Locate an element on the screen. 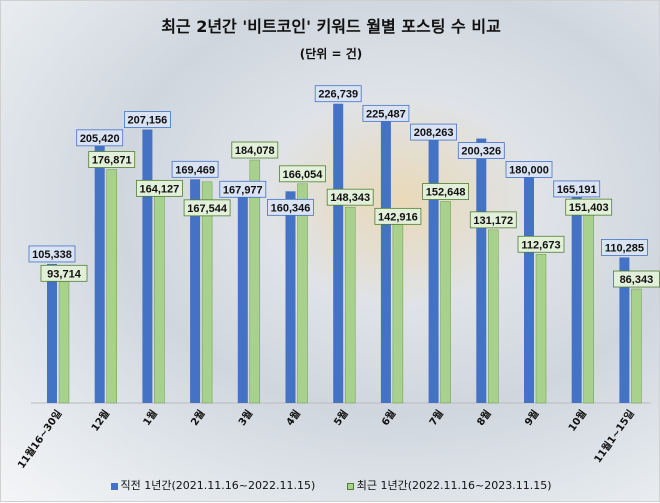 The image size is (660, 503). data-label: 169,469 is located at coordinates (195, 170).